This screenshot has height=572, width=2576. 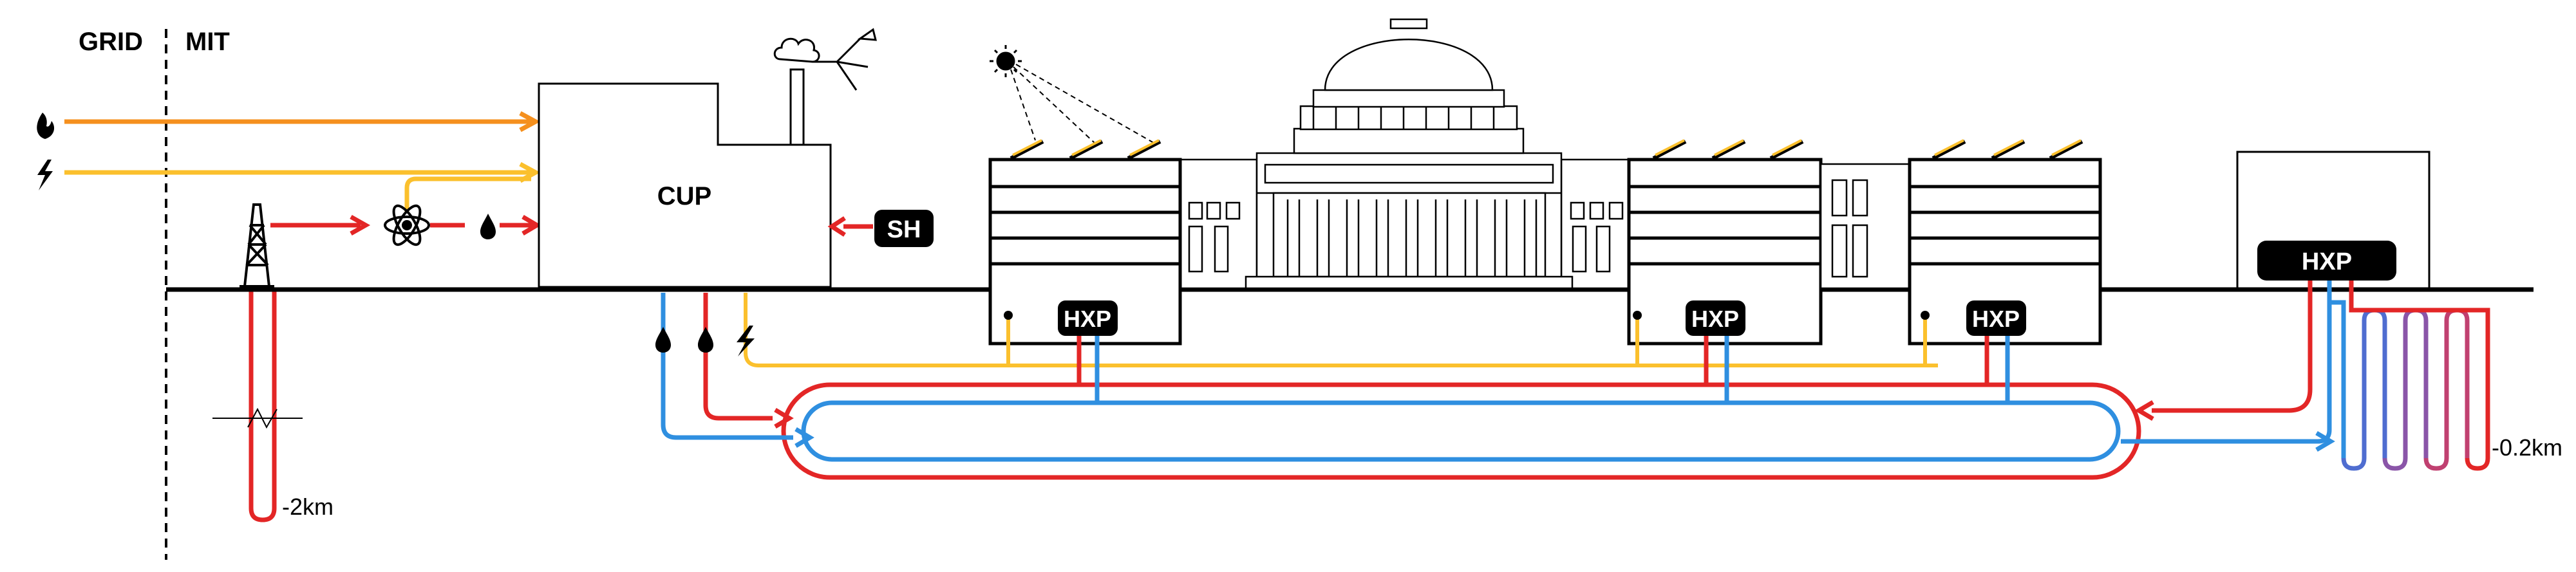 What do you see at coordinates (739, 356) in the screenshot?
I see `plant-hot-feed` at bounding box center [739, 356].